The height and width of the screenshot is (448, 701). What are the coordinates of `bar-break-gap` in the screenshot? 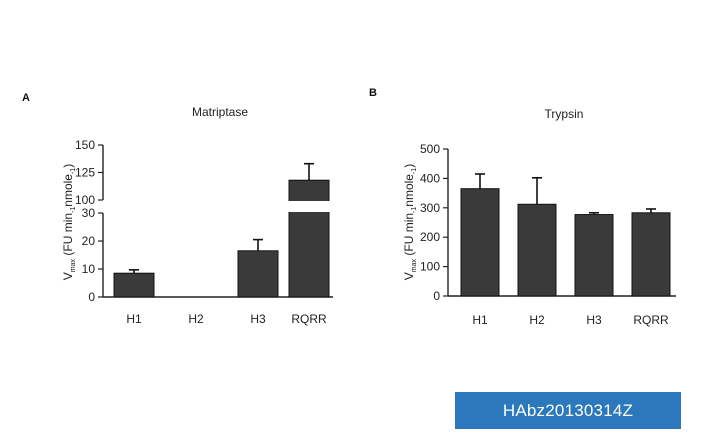 It's located at (309, 206).